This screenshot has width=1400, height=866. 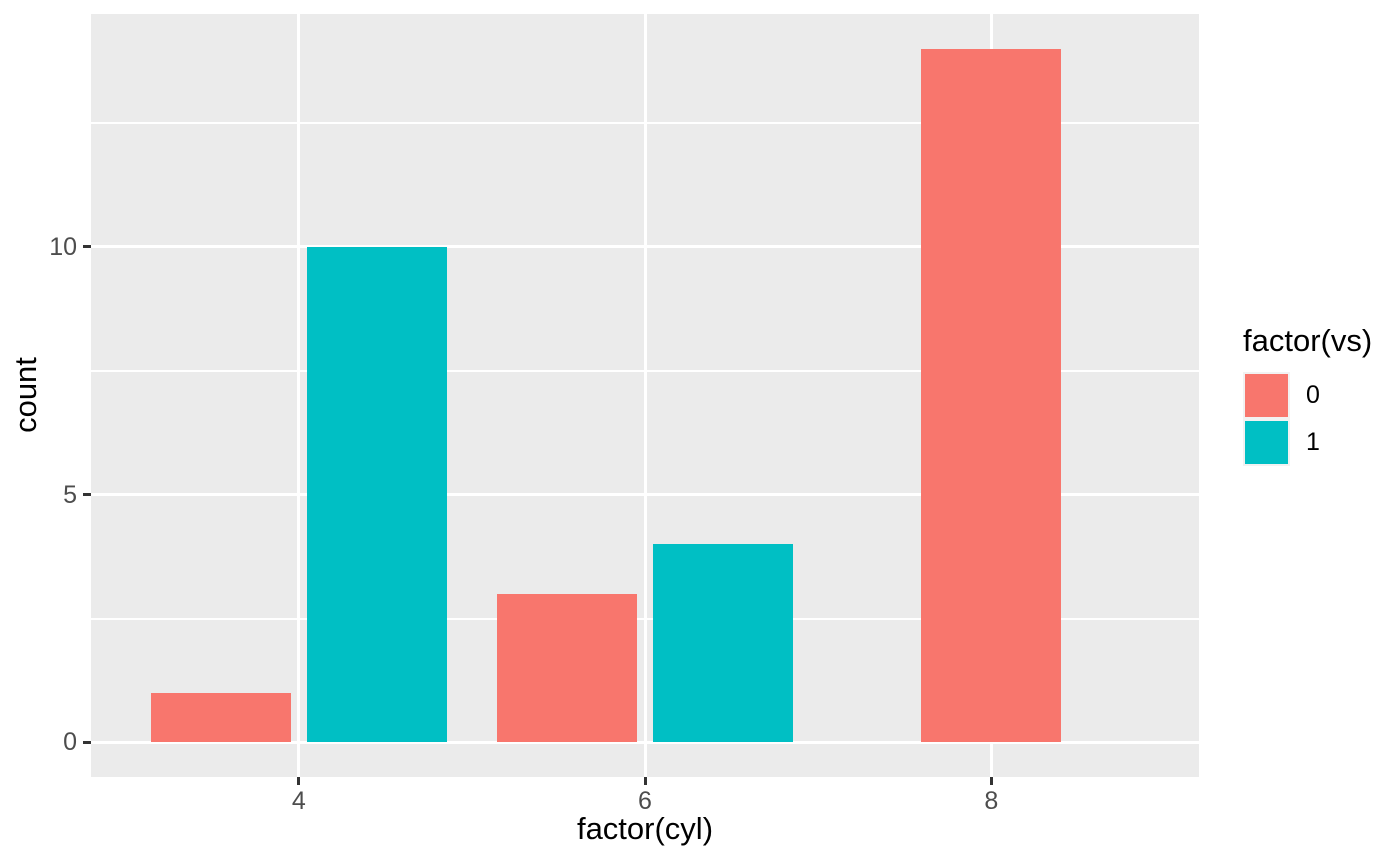 I want to click on legend-entry: 0, so click(x=1307, y=395).